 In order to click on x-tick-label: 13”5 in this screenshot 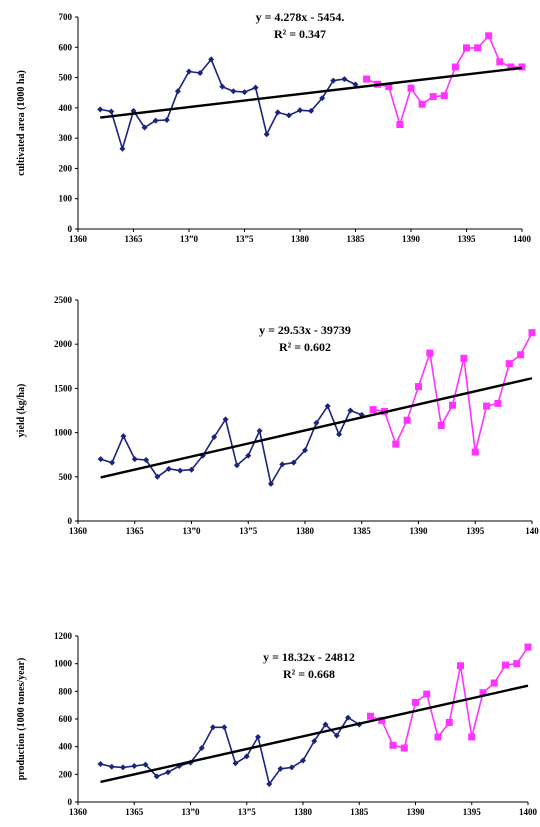, I will do `click(245, 239)`.